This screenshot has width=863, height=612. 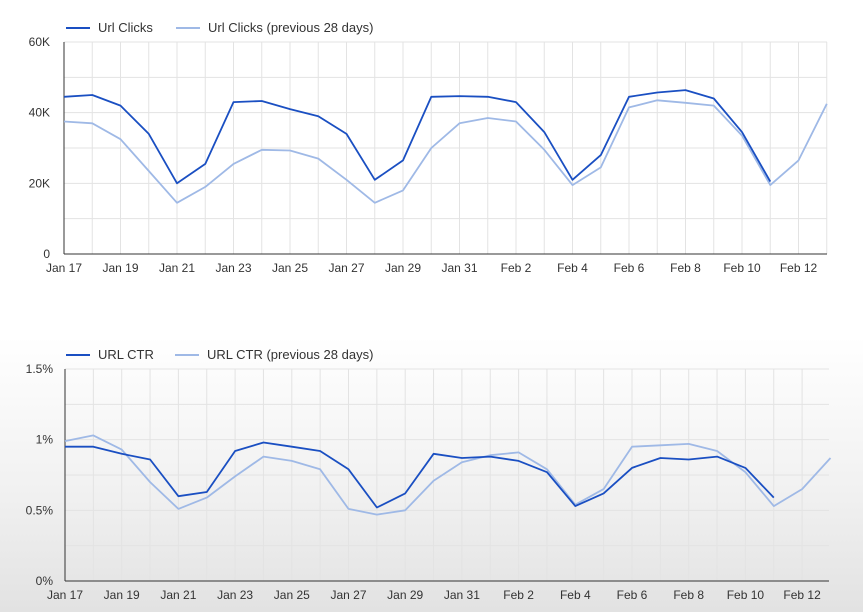 I want to click on series-line-ctr-previous, so click(x=448, y=475).